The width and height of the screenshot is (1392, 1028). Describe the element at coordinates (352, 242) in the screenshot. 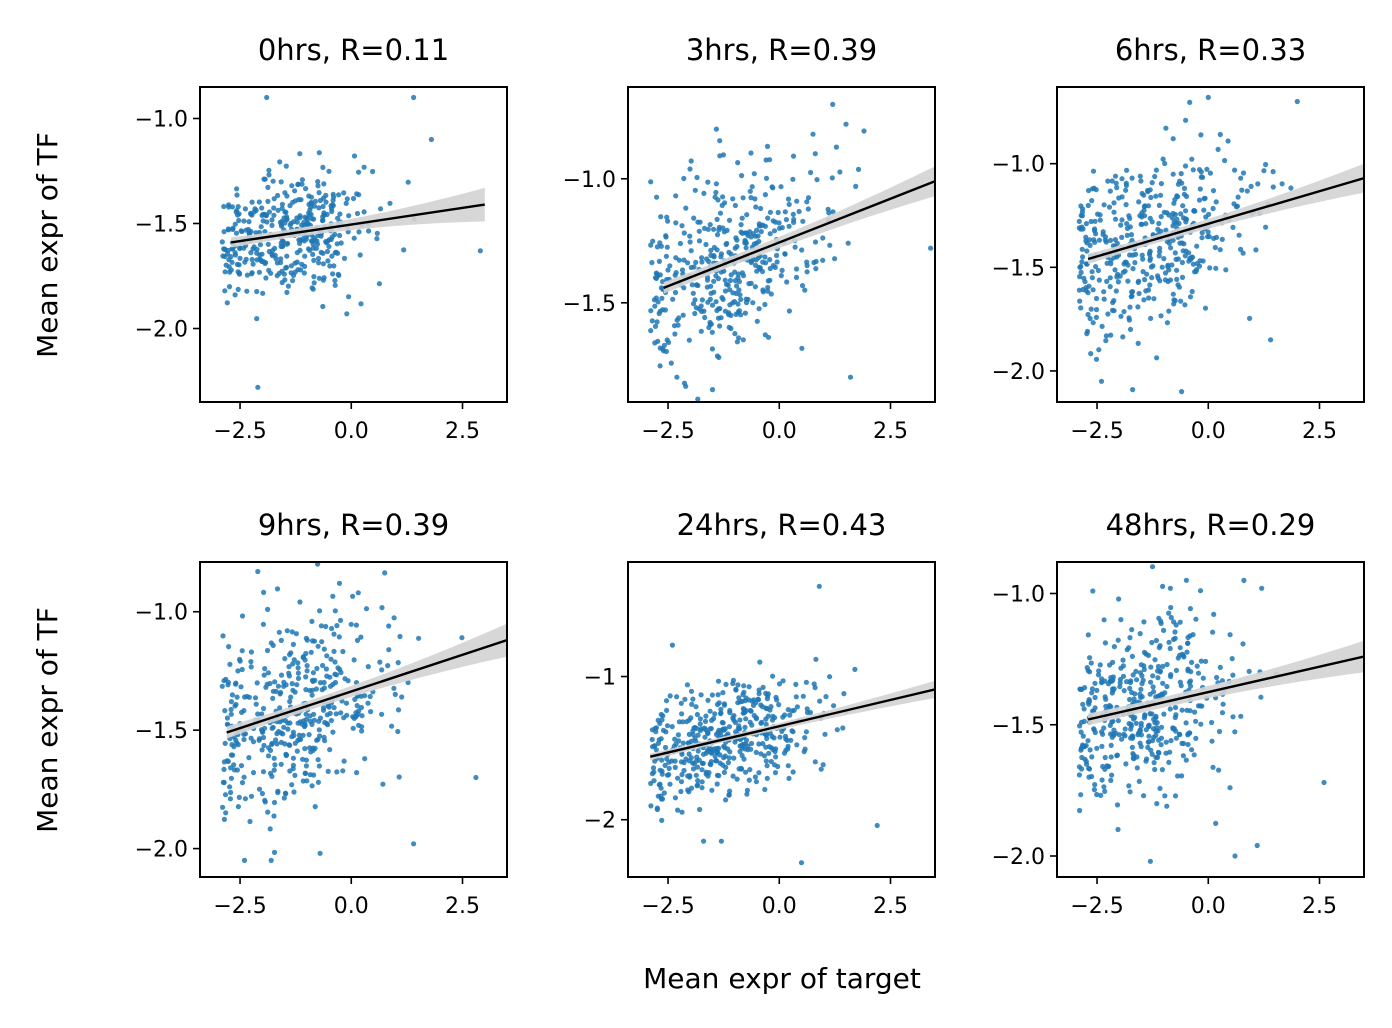

I see `plot-area` at that location.